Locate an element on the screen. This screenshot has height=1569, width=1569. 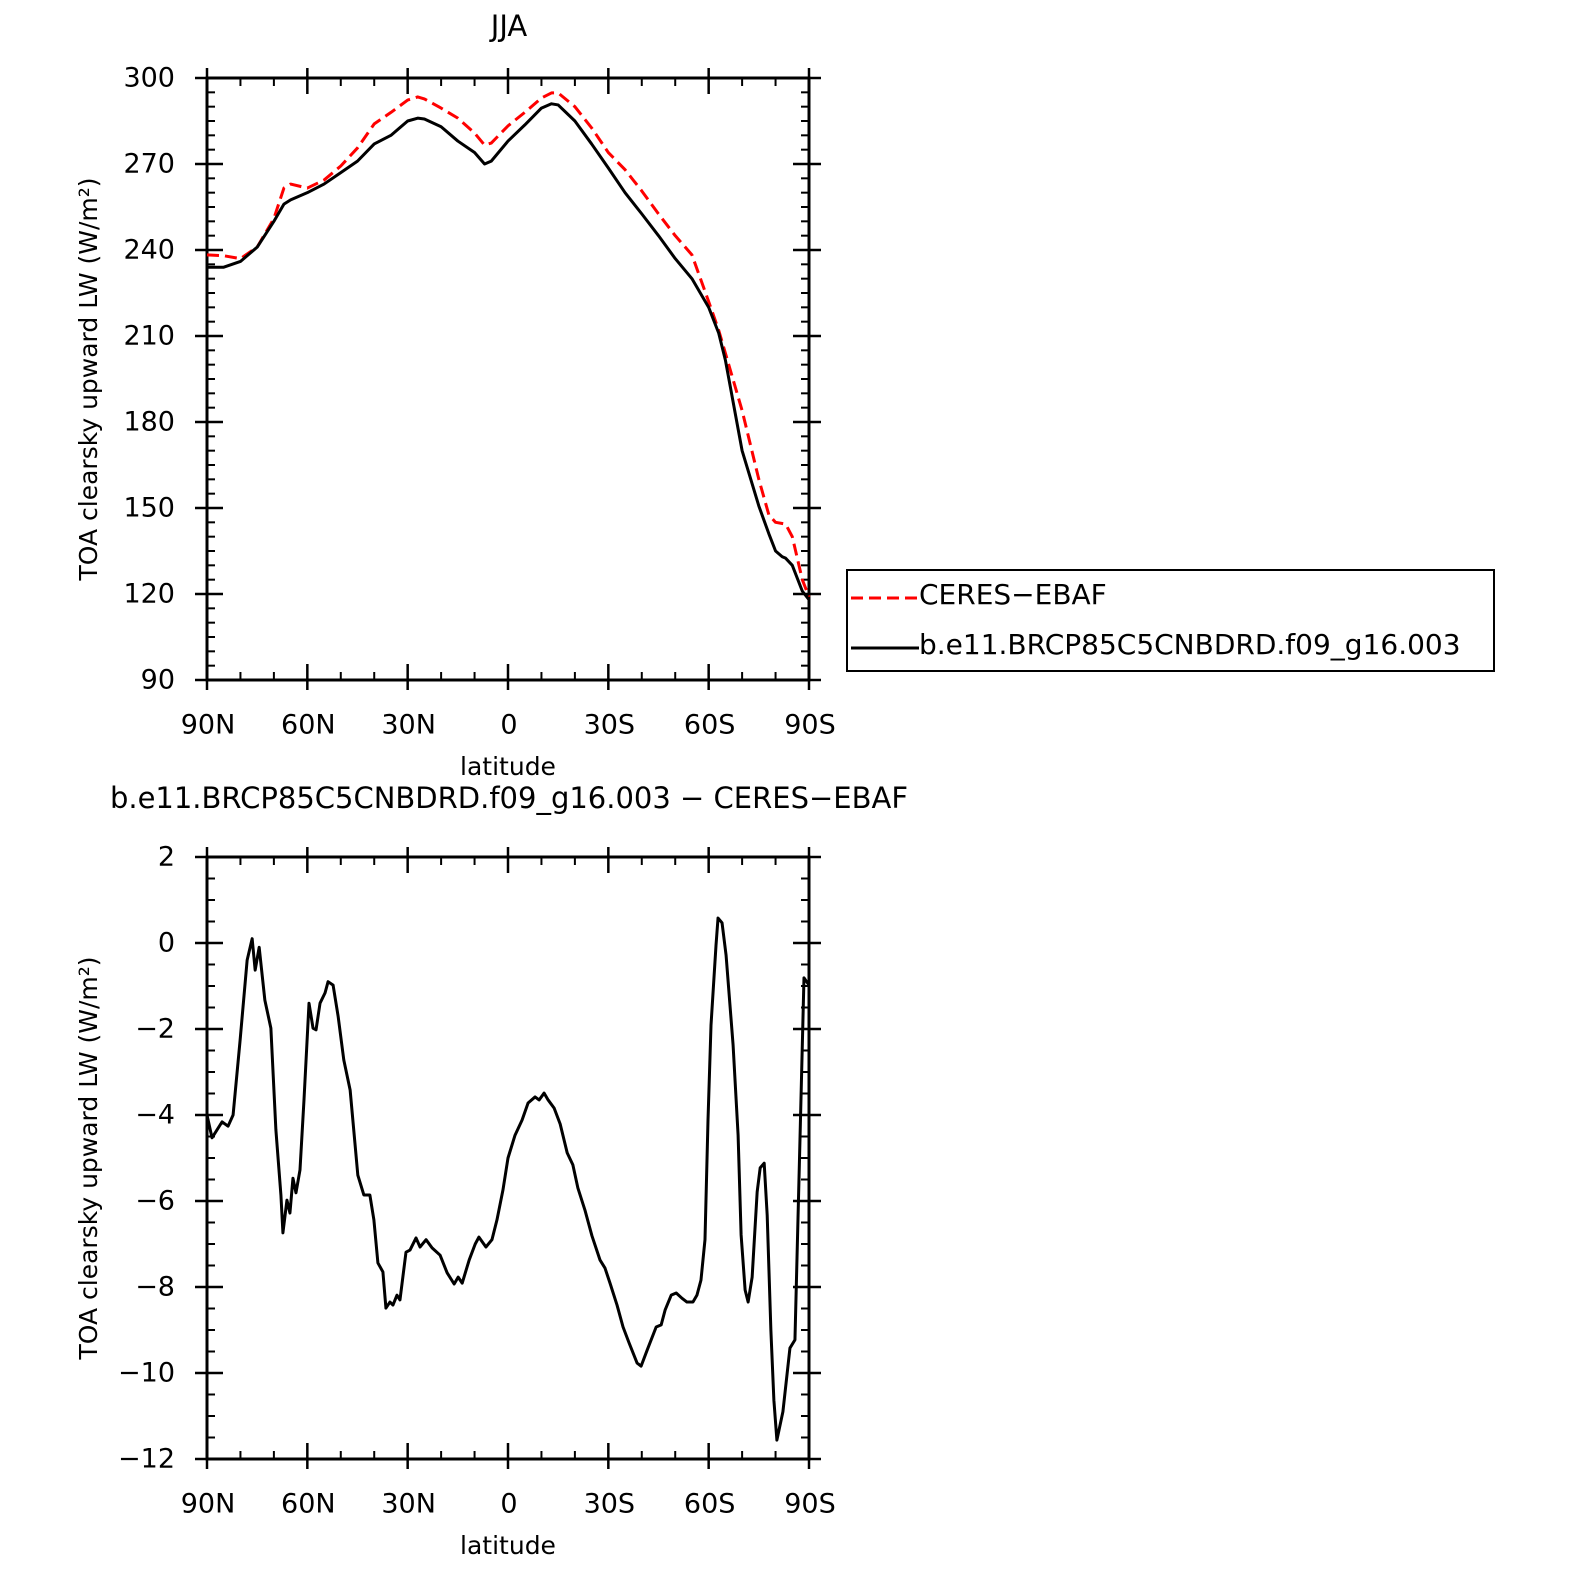
y-tick-label: 240 is located at coordinates (149, 250).